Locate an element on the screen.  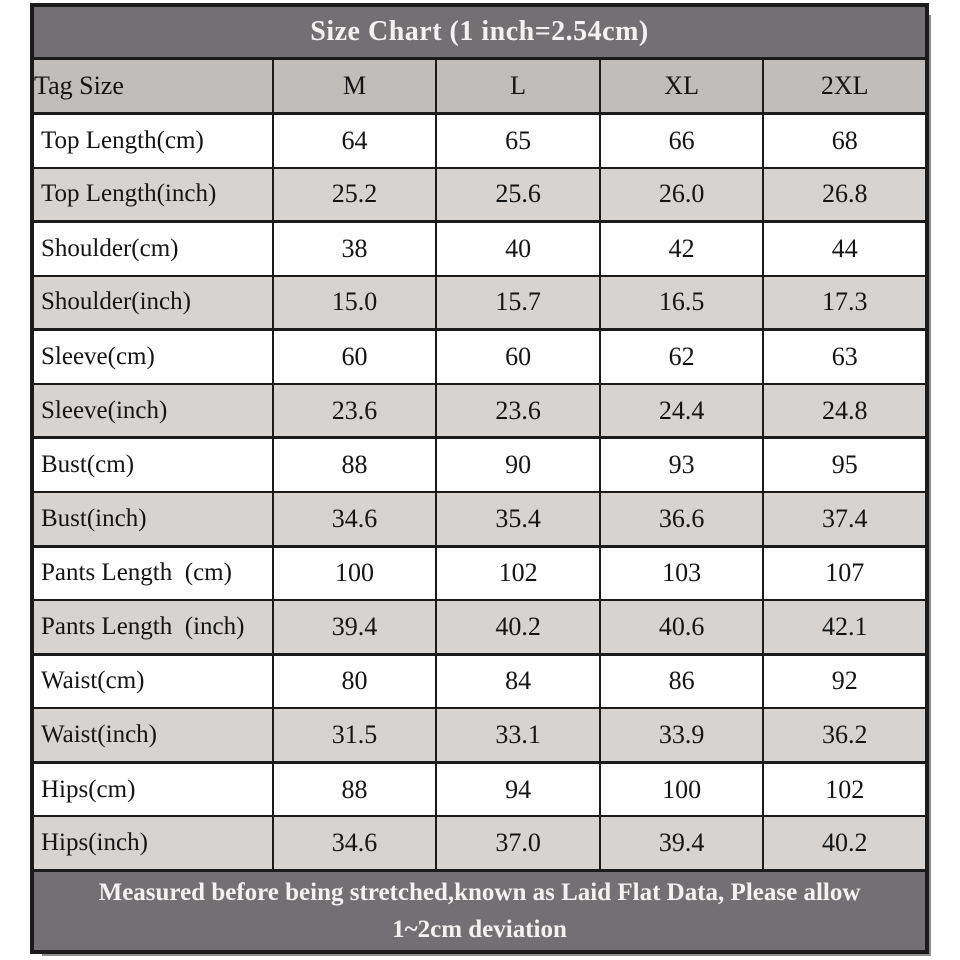
cell-value: 37.4 is located at coordinates (845, 519).